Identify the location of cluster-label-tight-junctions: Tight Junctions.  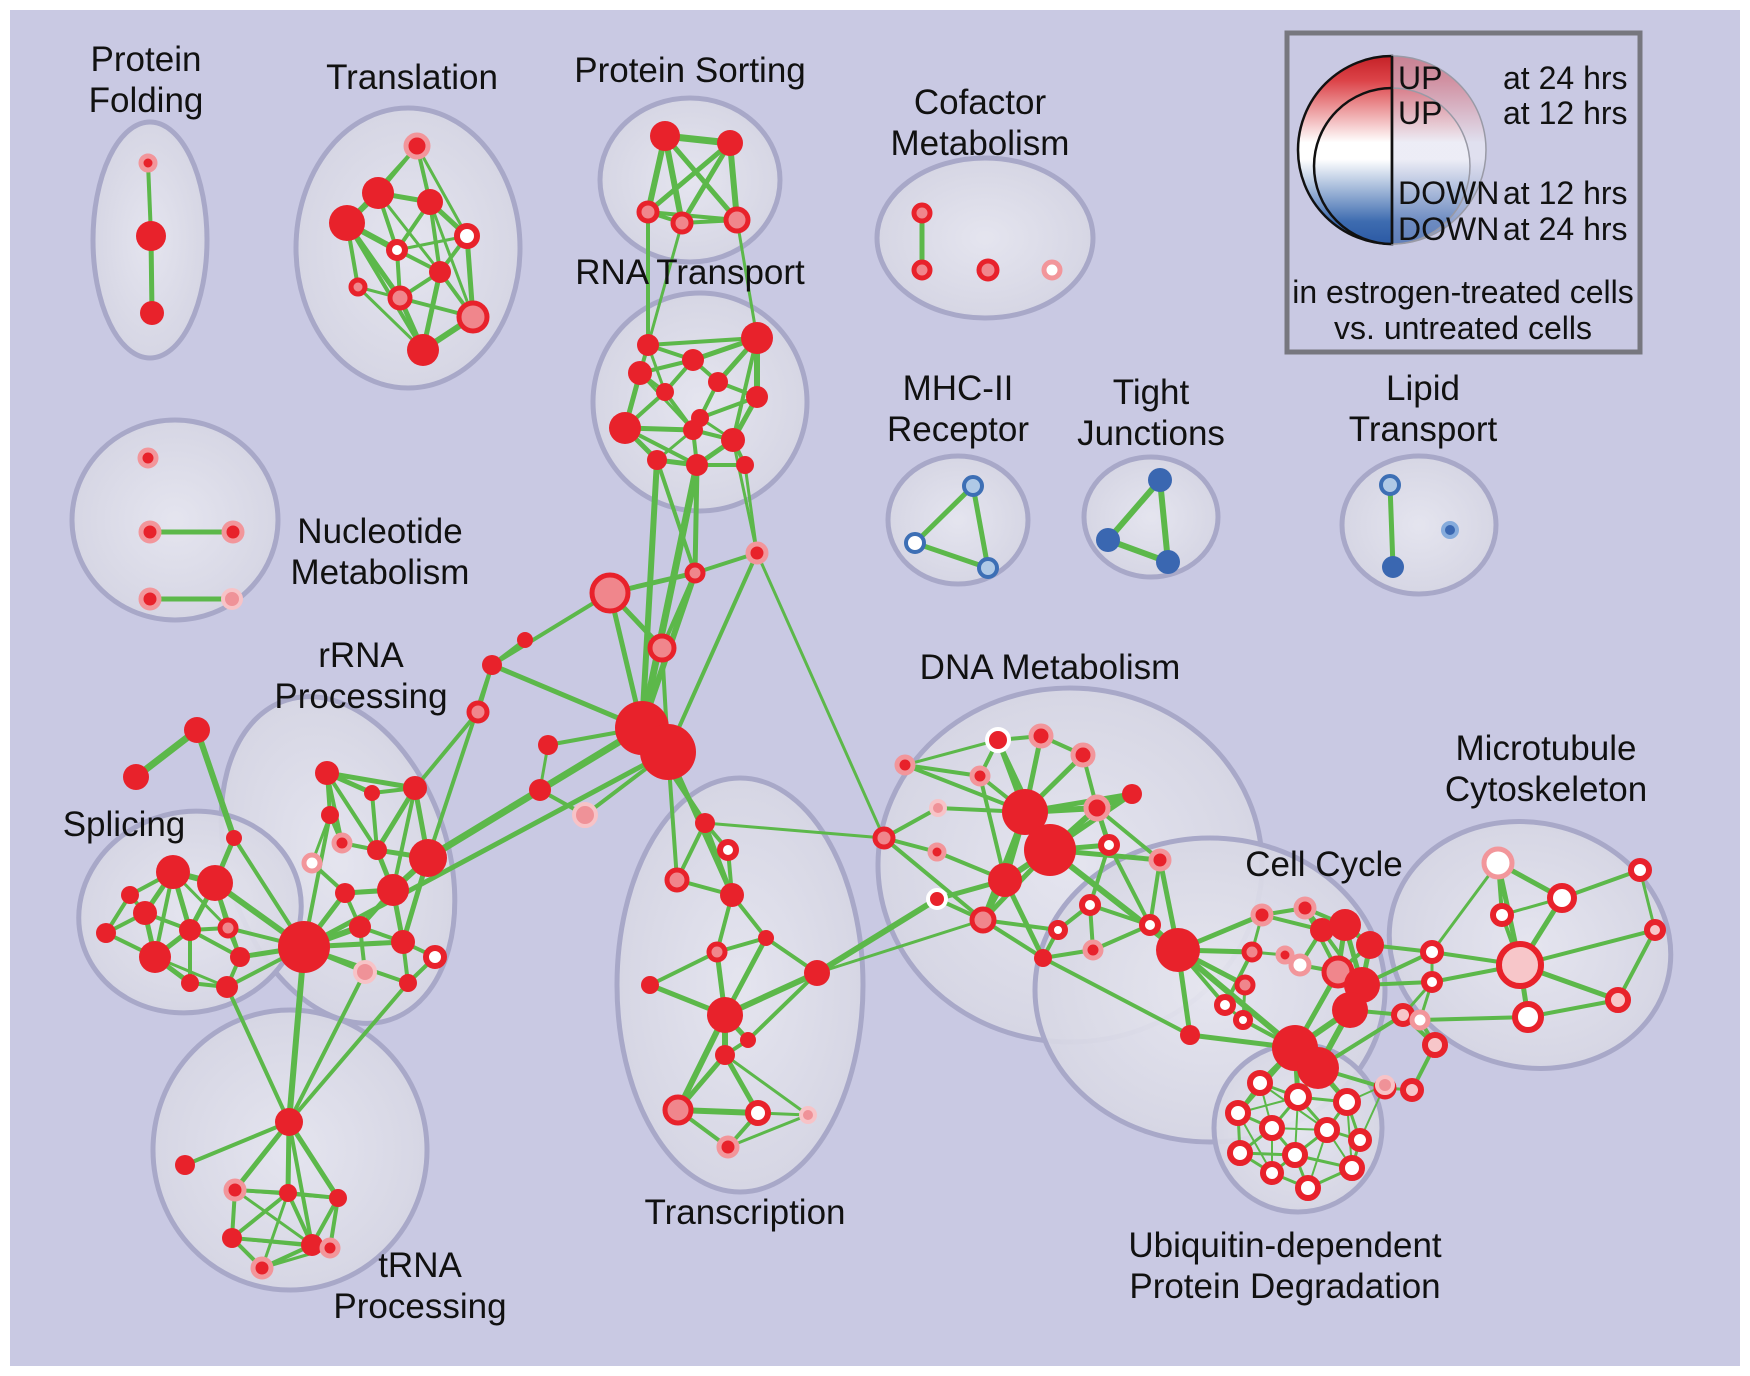
(1151, 413).